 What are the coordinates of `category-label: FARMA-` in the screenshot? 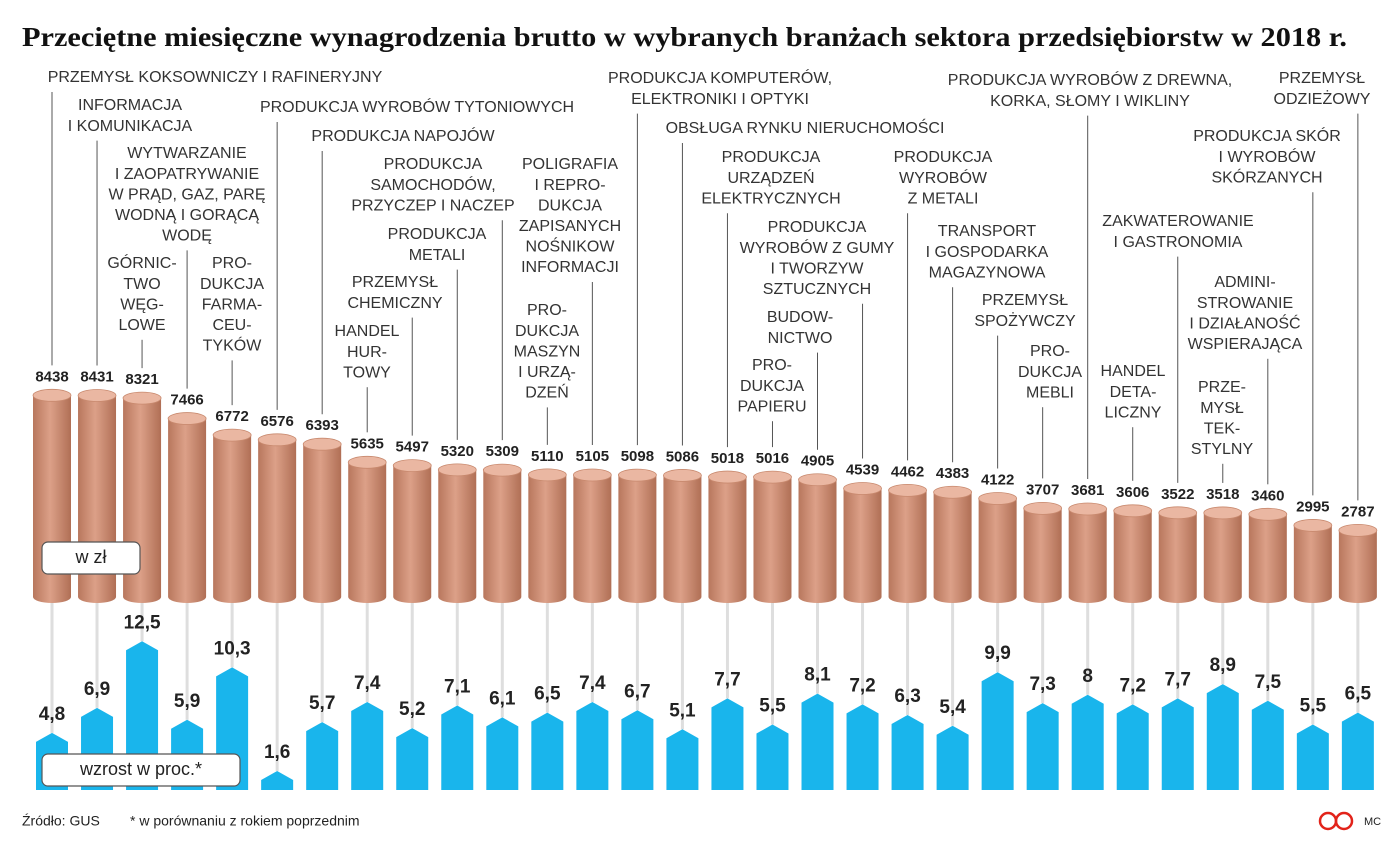 It's located at (232, 304).